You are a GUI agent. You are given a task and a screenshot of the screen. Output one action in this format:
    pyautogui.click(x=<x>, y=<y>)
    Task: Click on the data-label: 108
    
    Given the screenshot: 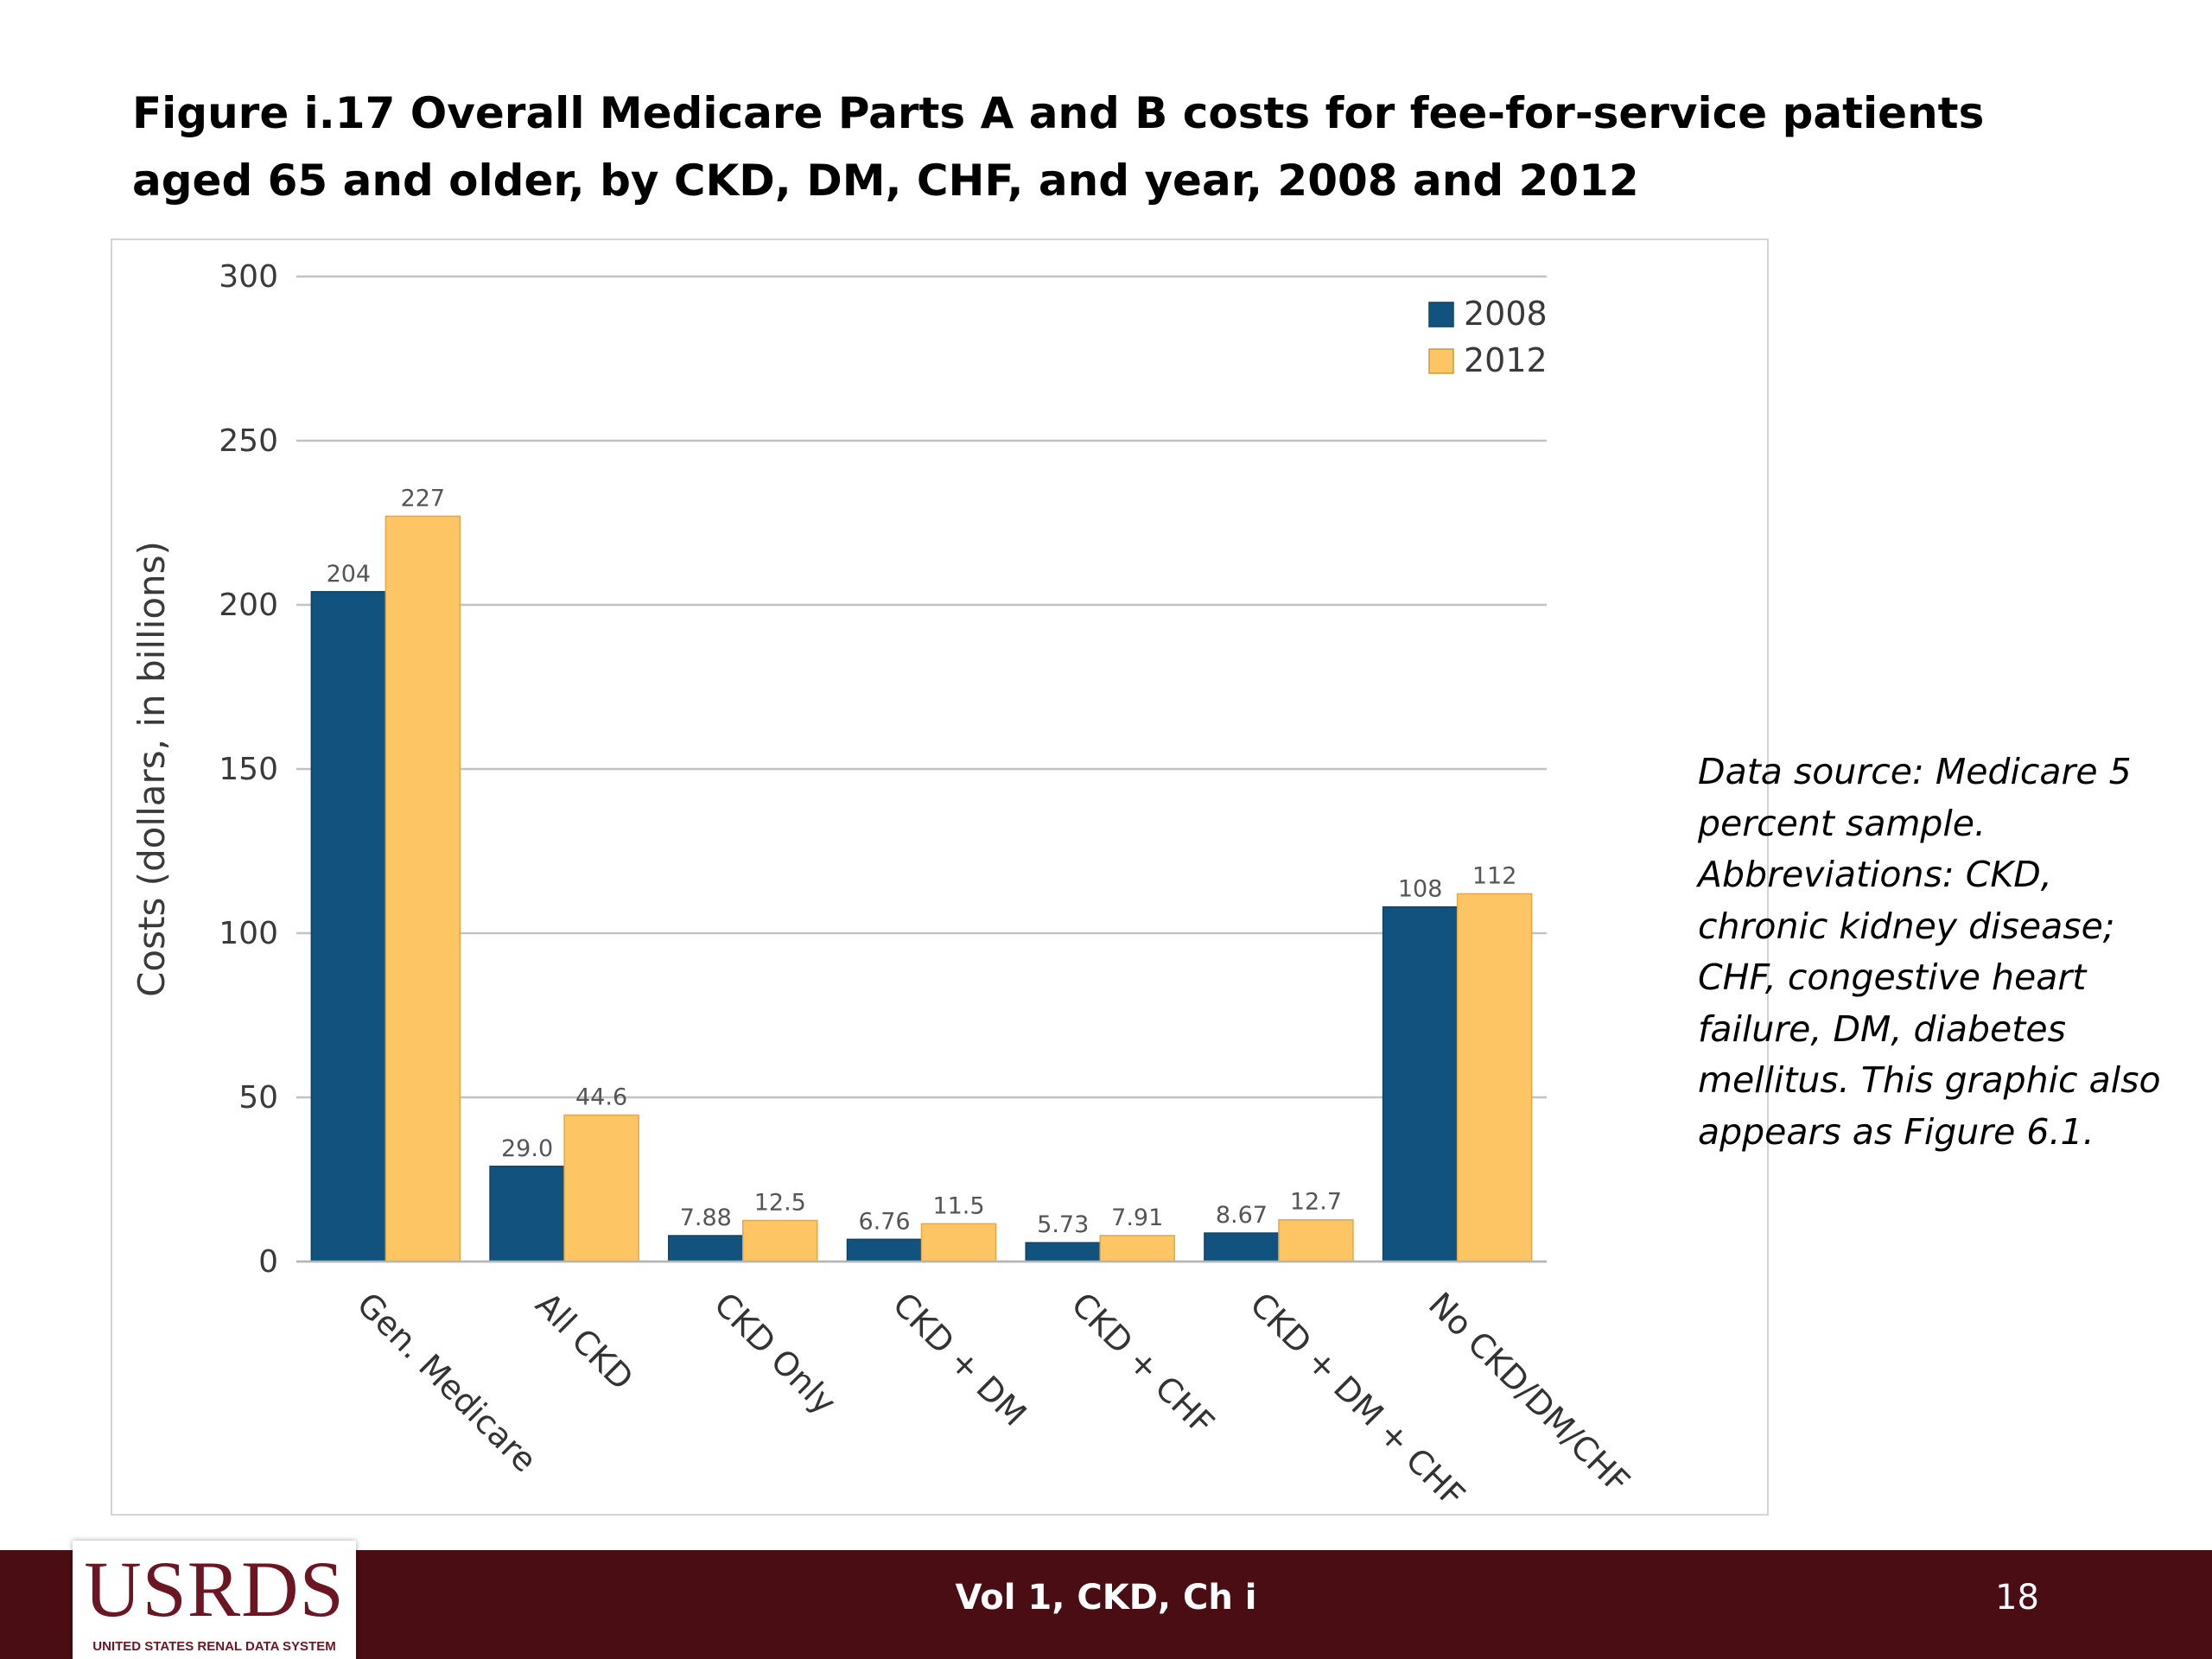 What is the action you would take?
    pyautogui.click(x=1420, y=889)
    